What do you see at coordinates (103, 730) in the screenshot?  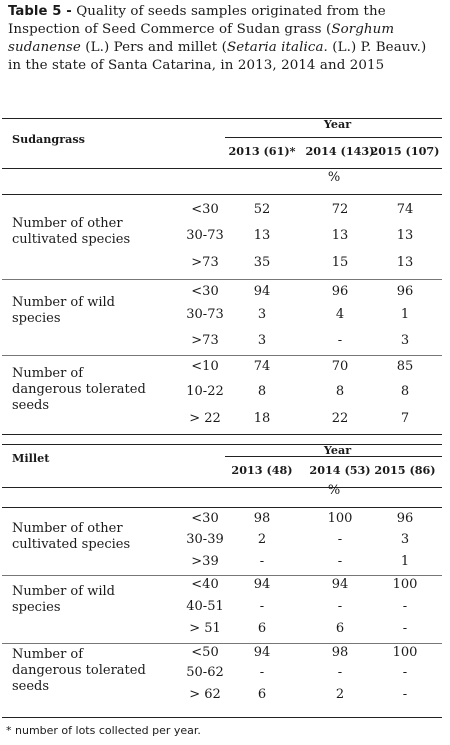 I see `footnote: * number of lots collected per year.` at bounding box center [103, 730].